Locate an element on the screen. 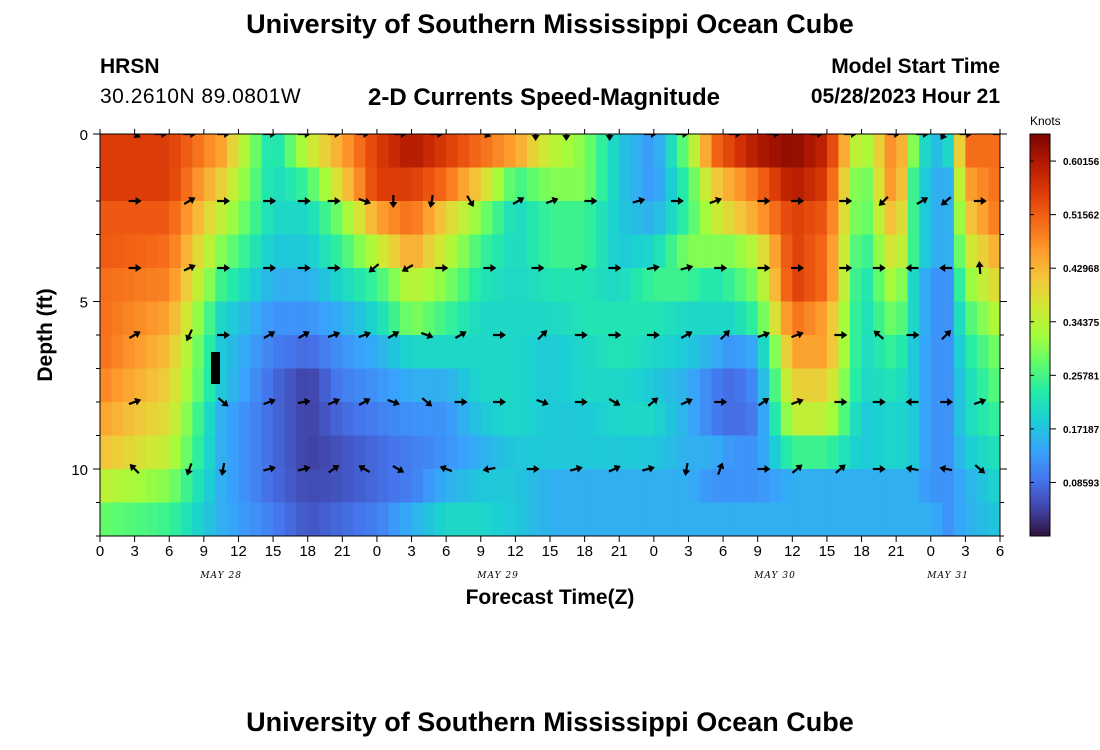  station-name: HRSN is located at coordinates (130, 66).